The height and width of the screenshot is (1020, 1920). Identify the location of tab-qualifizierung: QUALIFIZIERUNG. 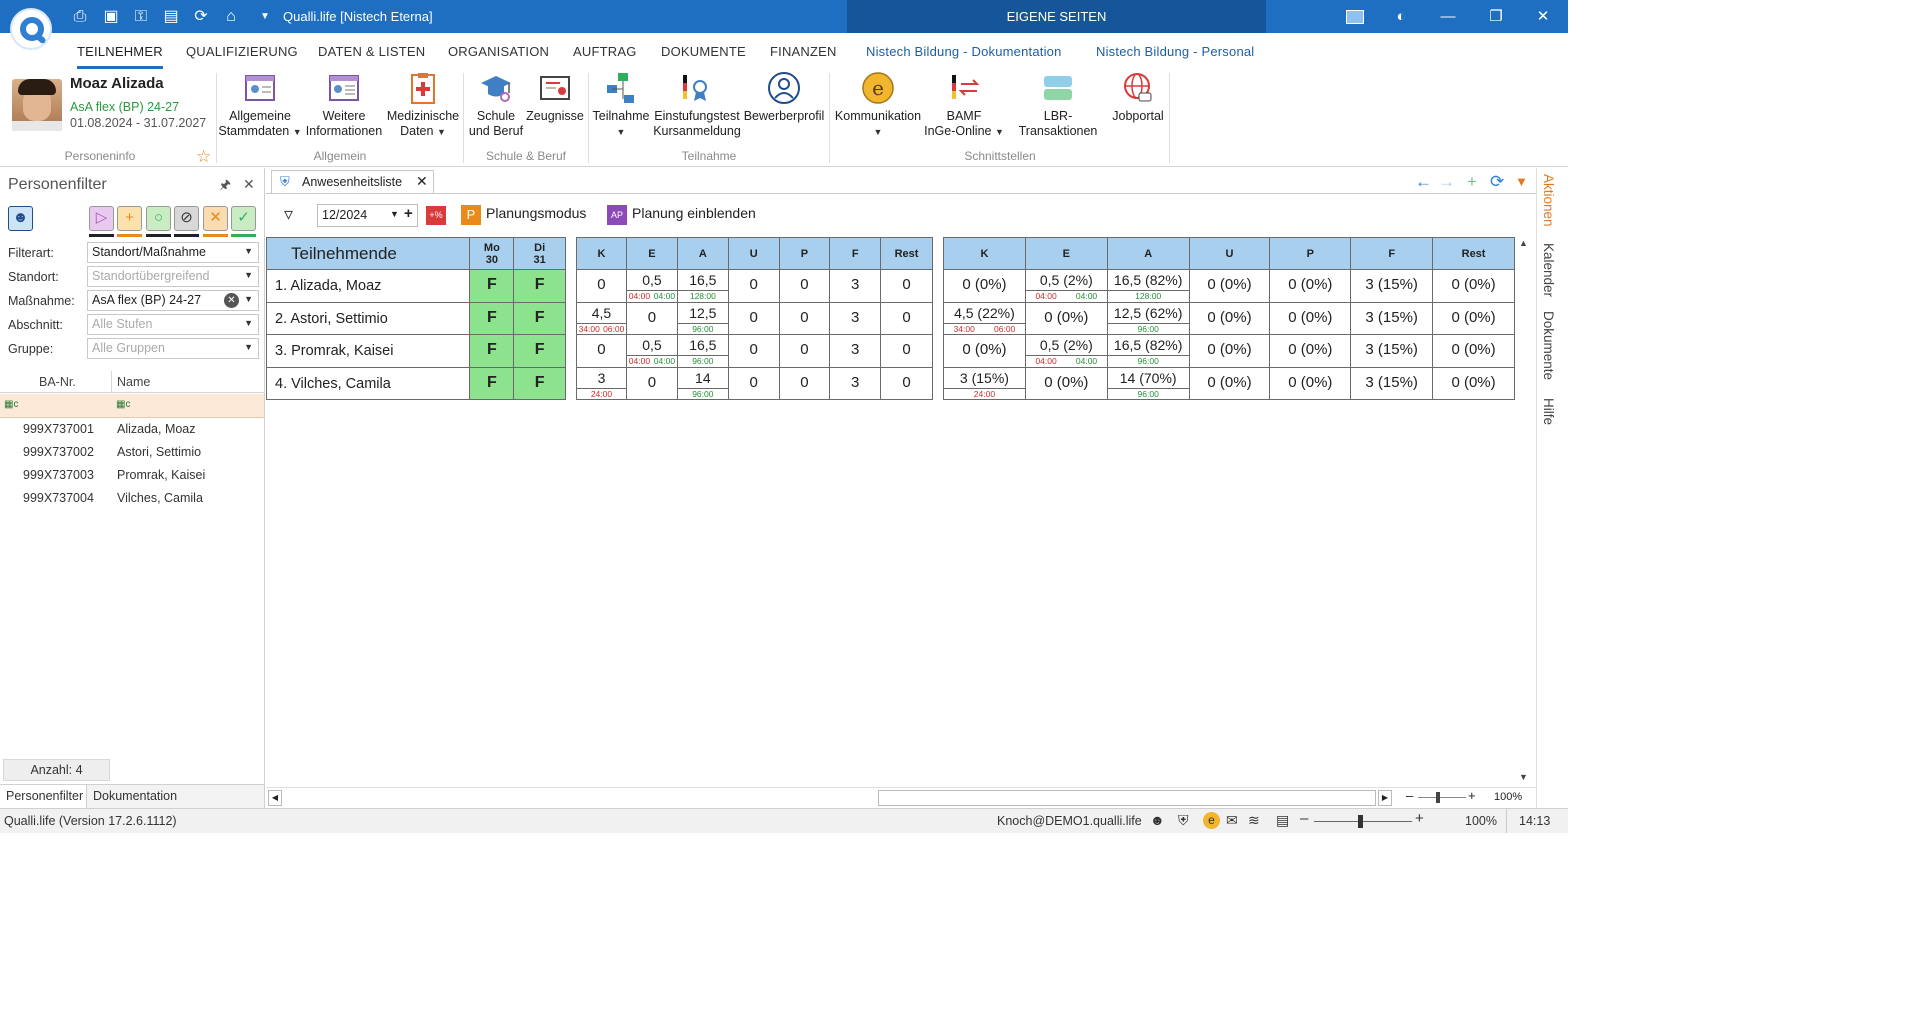
(242, 51).